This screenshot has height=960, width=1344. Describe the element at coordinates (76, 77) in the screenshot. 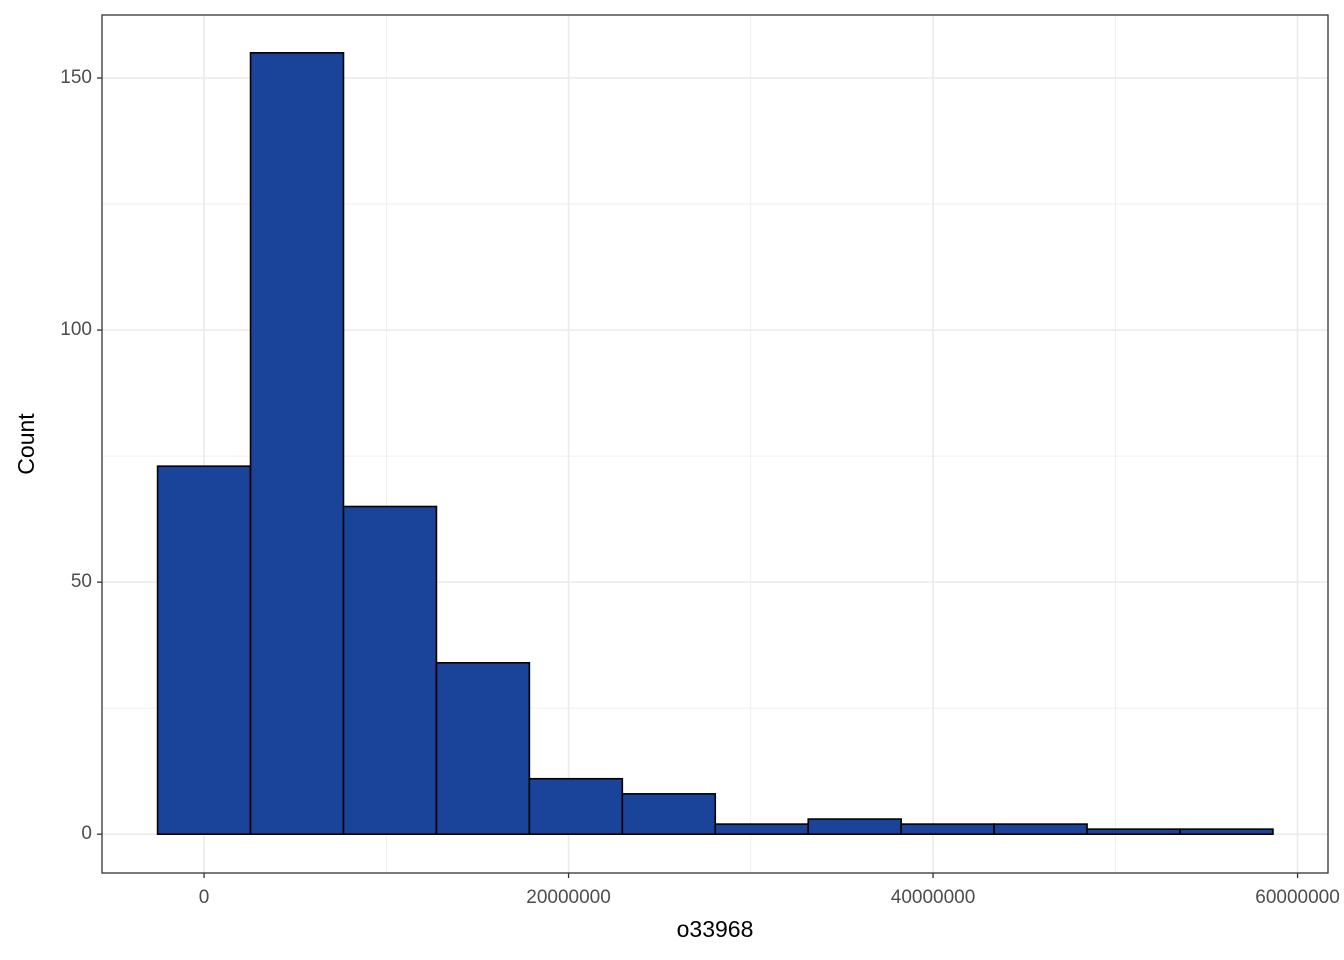

I see `y-tick-label: 150` at that location.